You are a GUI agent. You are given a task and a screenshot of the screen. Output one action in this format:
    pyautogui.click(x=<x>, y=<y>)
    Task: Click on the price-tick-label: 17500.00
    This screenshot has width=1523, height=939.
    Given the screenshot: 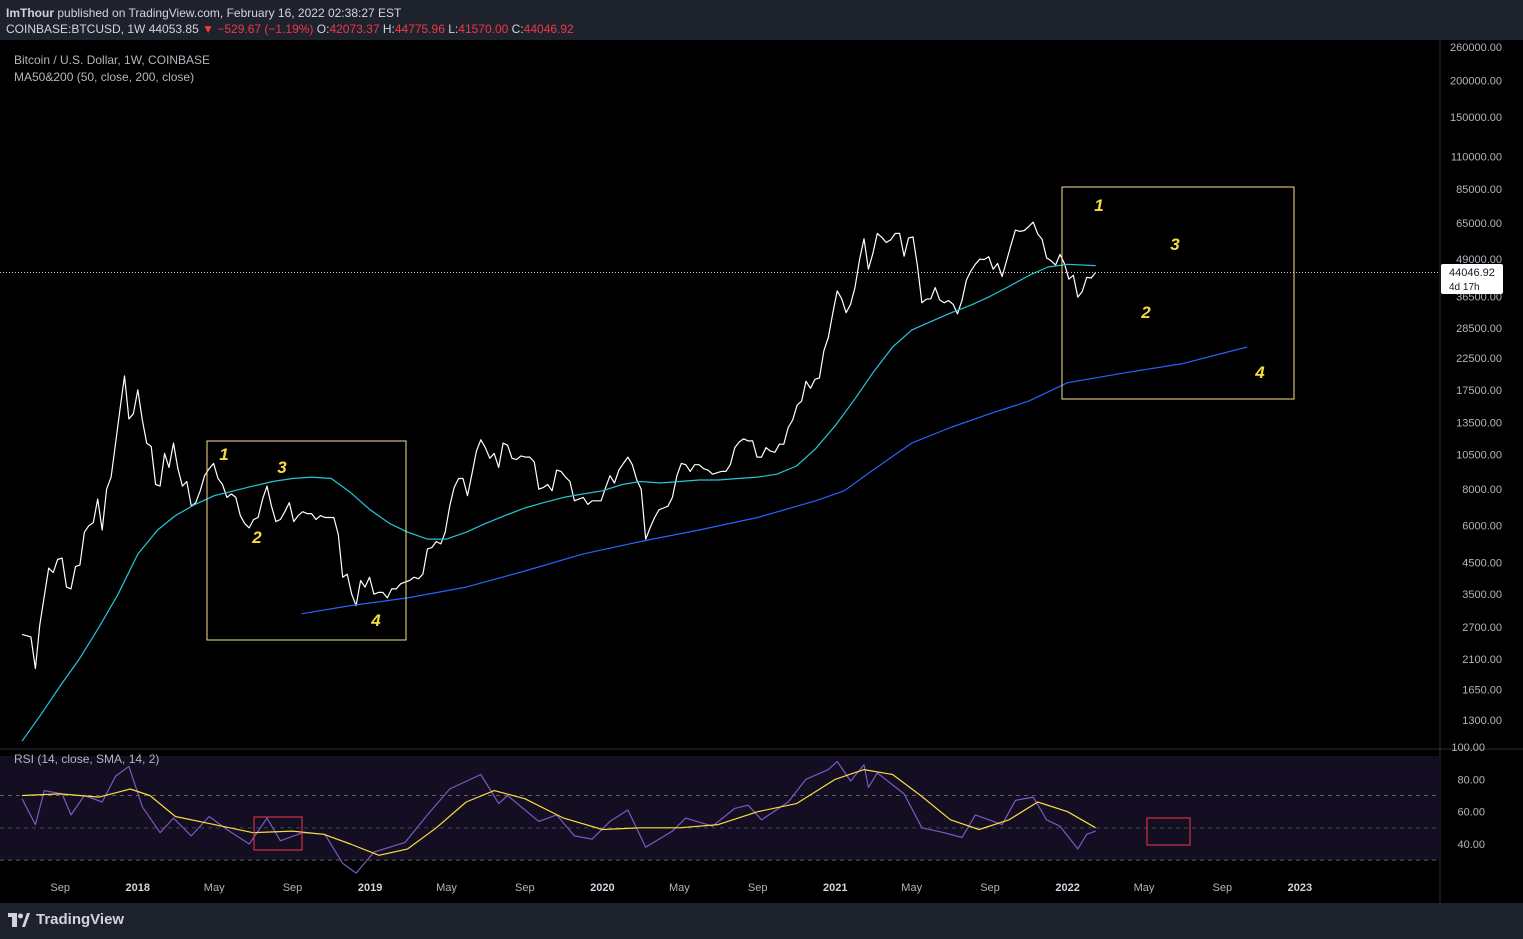 What is the action you would take?
    pyautogui.click(x=1479, y=391)
    